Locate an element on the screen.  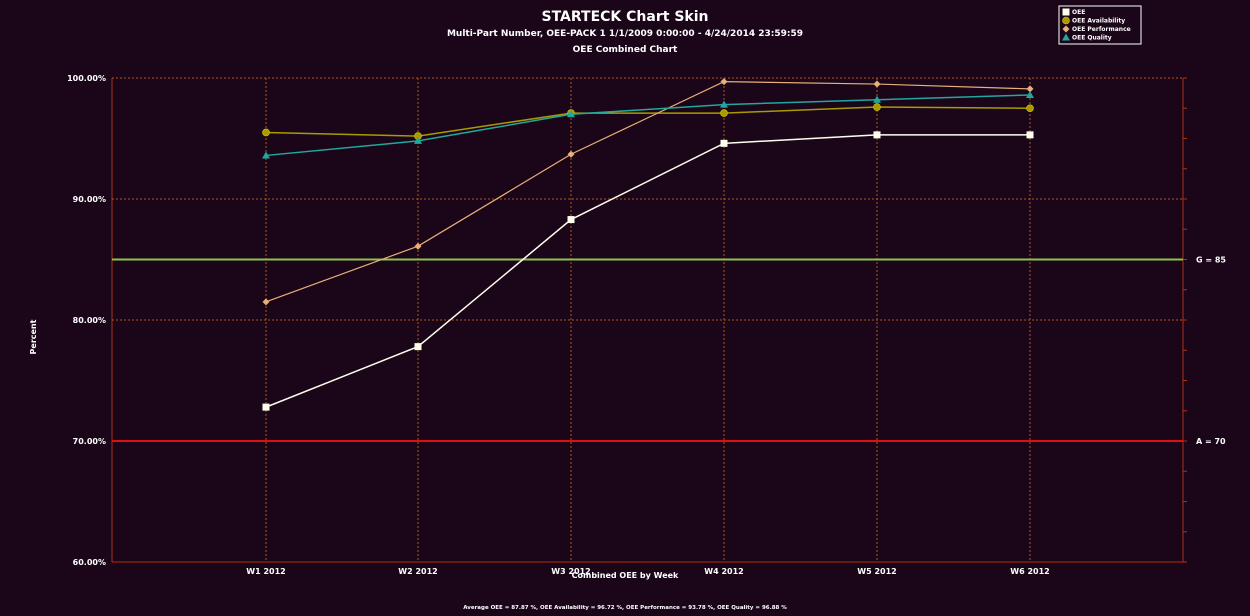
series-line-availability is located at coordinates (648, 121).